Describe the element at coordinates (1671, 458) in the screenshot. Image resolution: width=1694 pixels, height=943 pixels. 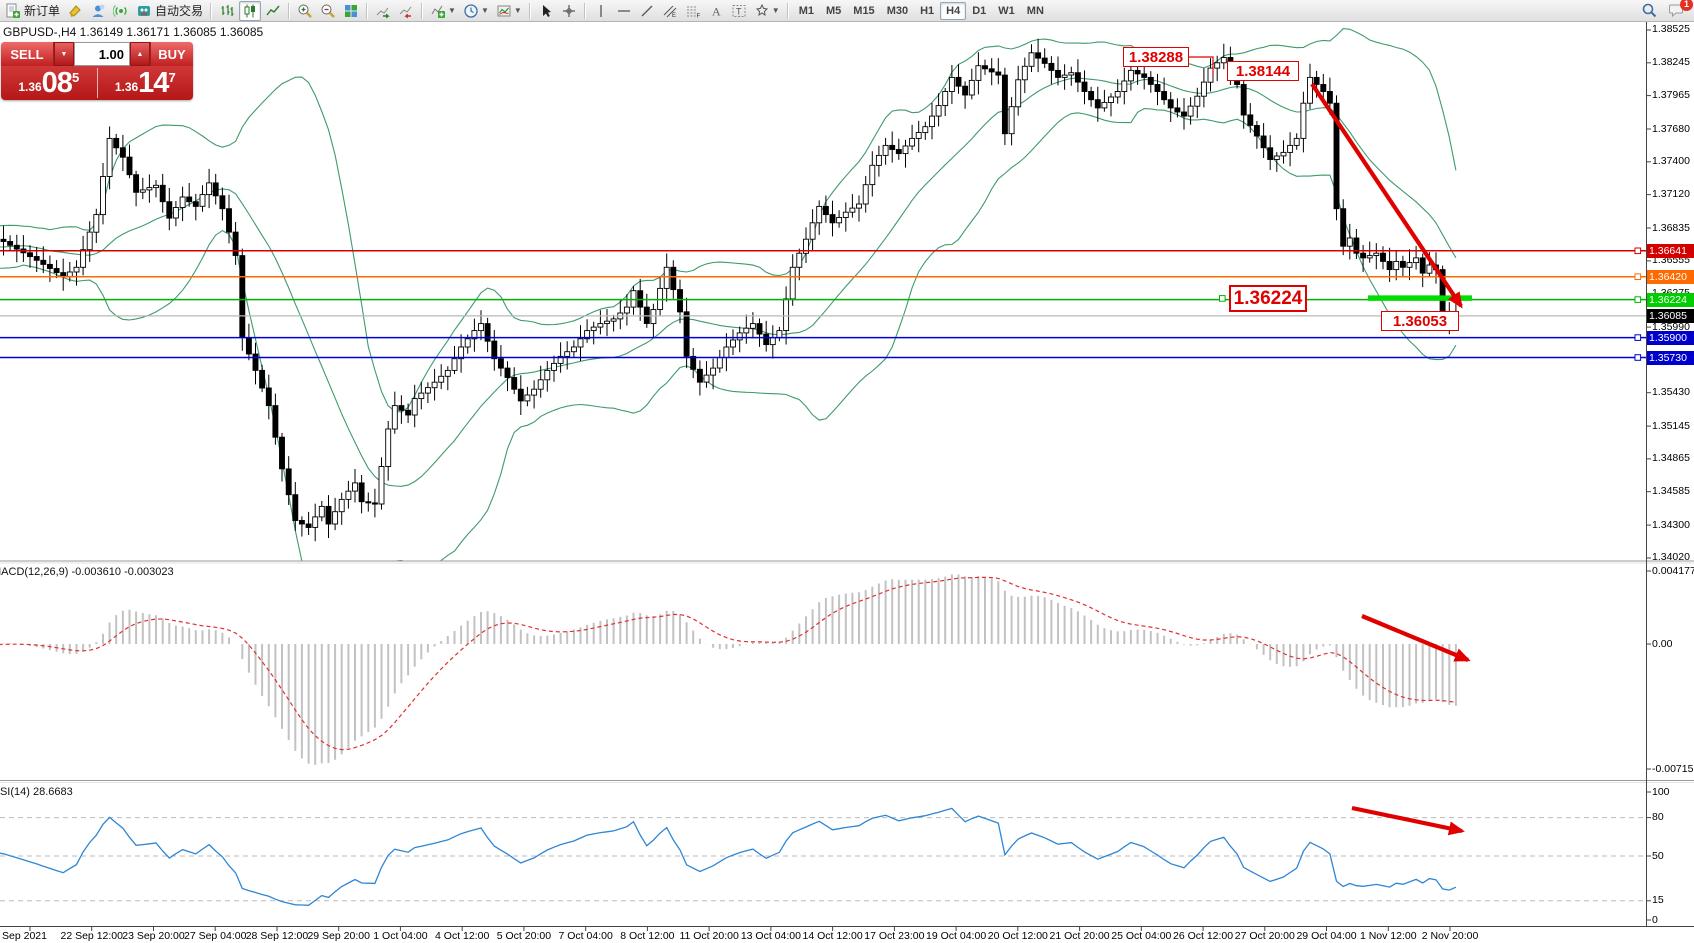
I see `price-axis-tick: 1.34865` at that location.